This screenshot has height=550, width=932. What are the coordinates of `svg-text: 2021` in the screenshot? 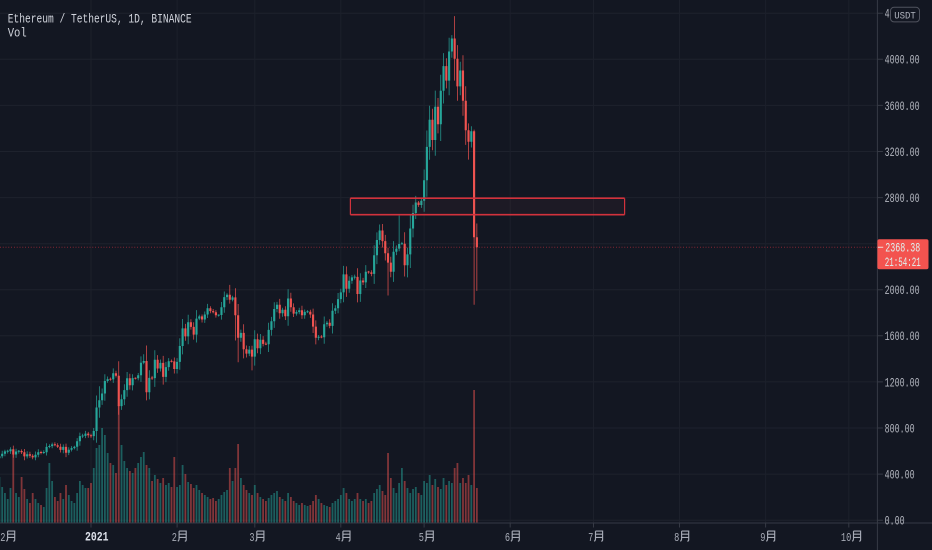 It's located at (97, 538).